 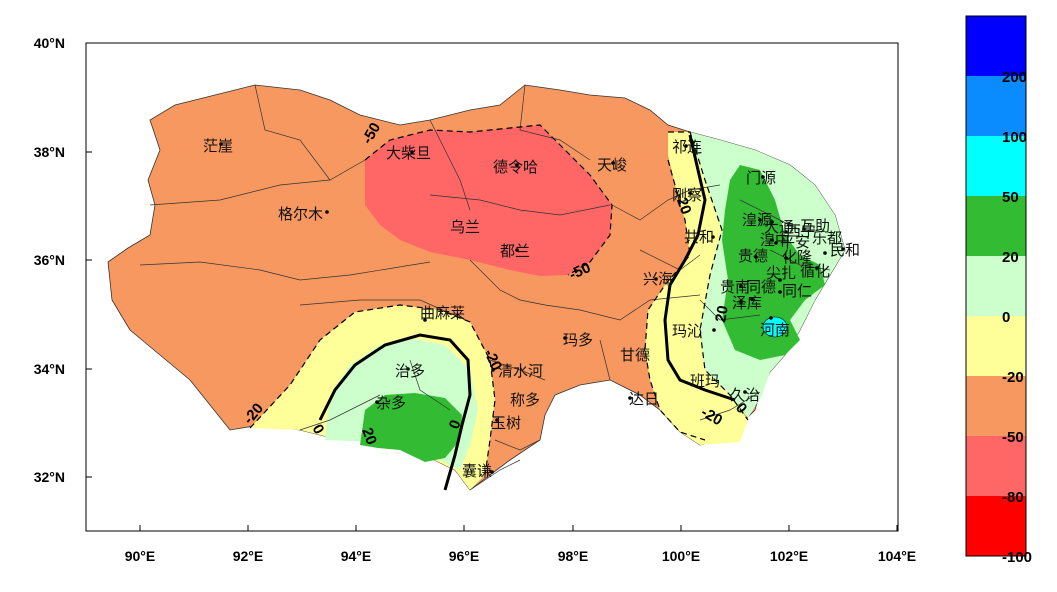 What do you see at coordinates (897, 556) in the screenshot?
I see `x-tick-label: 104°E` at bounding box center [897, 556].